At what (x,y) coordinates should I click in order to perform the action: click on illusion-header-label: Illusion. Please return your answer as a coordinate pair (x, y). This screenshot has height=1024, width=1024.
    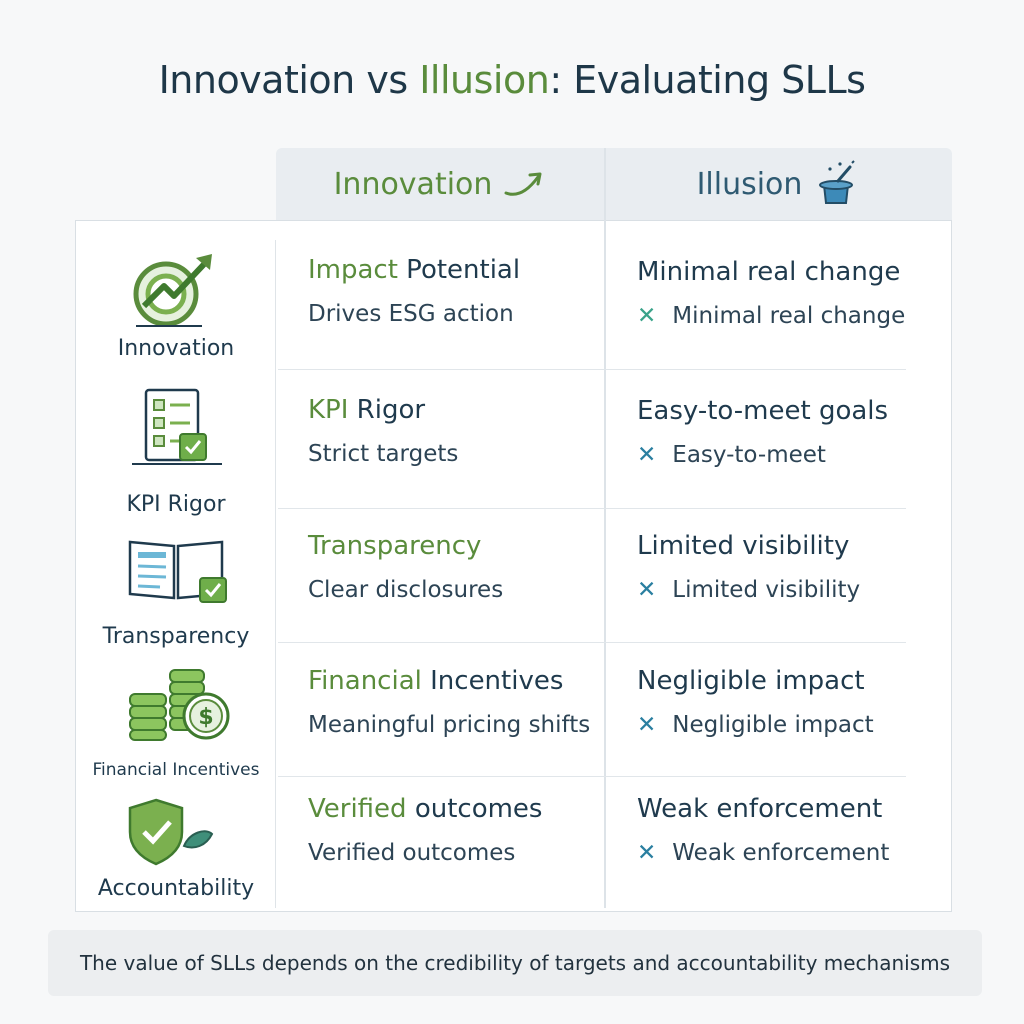
    Looking at the image, I should click on (749, 184).